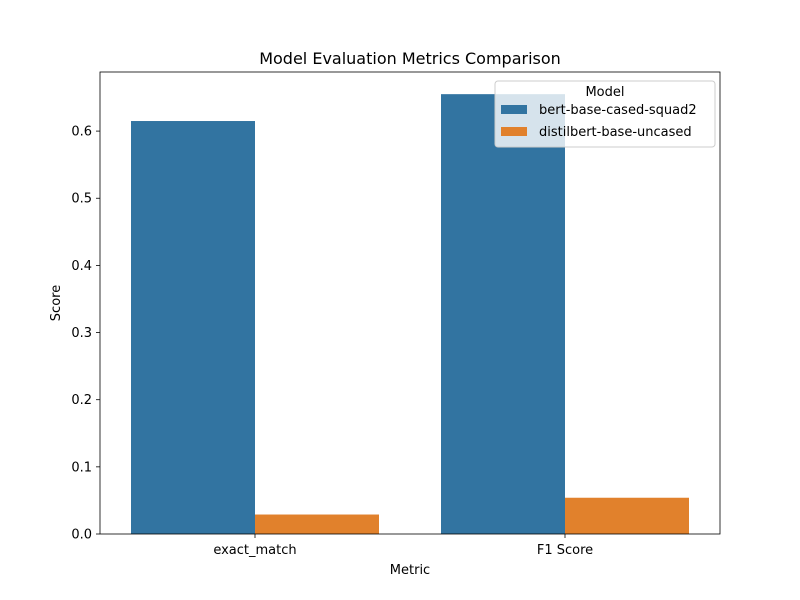  I want to click on x-axis-ticks: exact_match F1 Score, so click(403, 546).